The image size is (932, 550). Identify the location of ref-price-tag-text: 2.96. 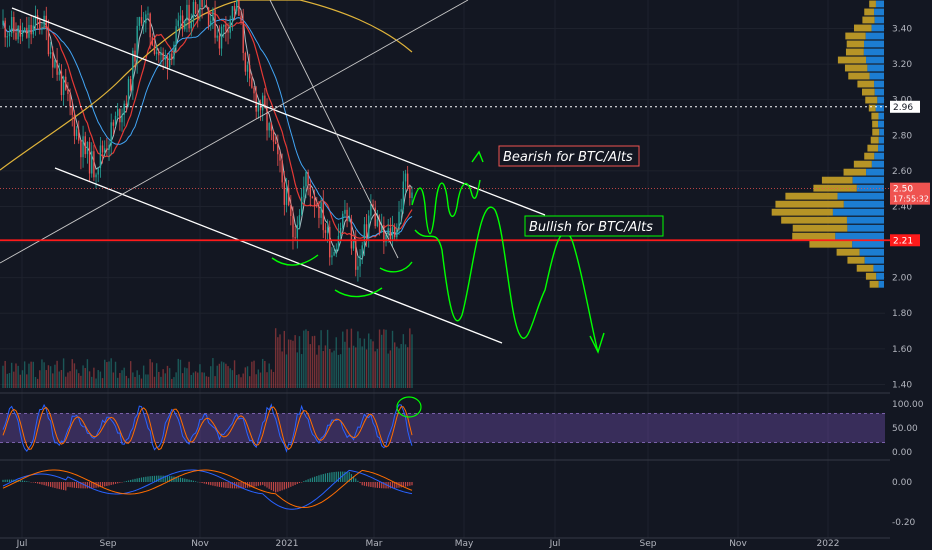
(903, 108).